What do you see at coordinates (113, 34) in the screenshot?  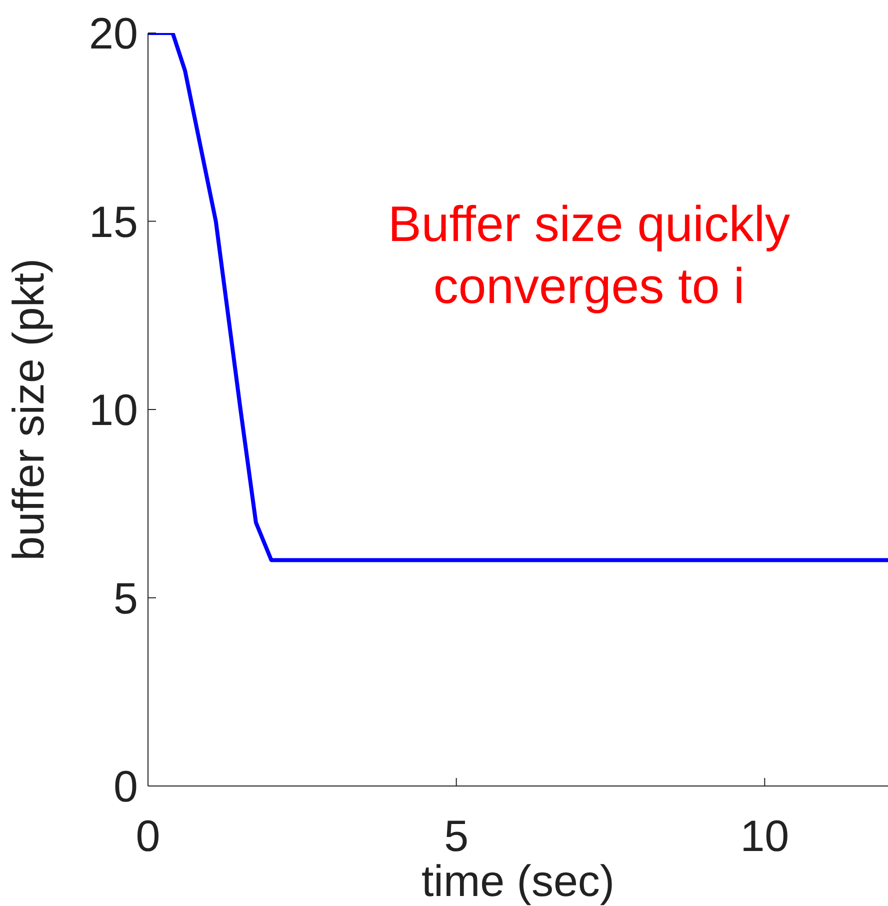 I see `y-tick-label: 20` at bounding box center [113, 34].